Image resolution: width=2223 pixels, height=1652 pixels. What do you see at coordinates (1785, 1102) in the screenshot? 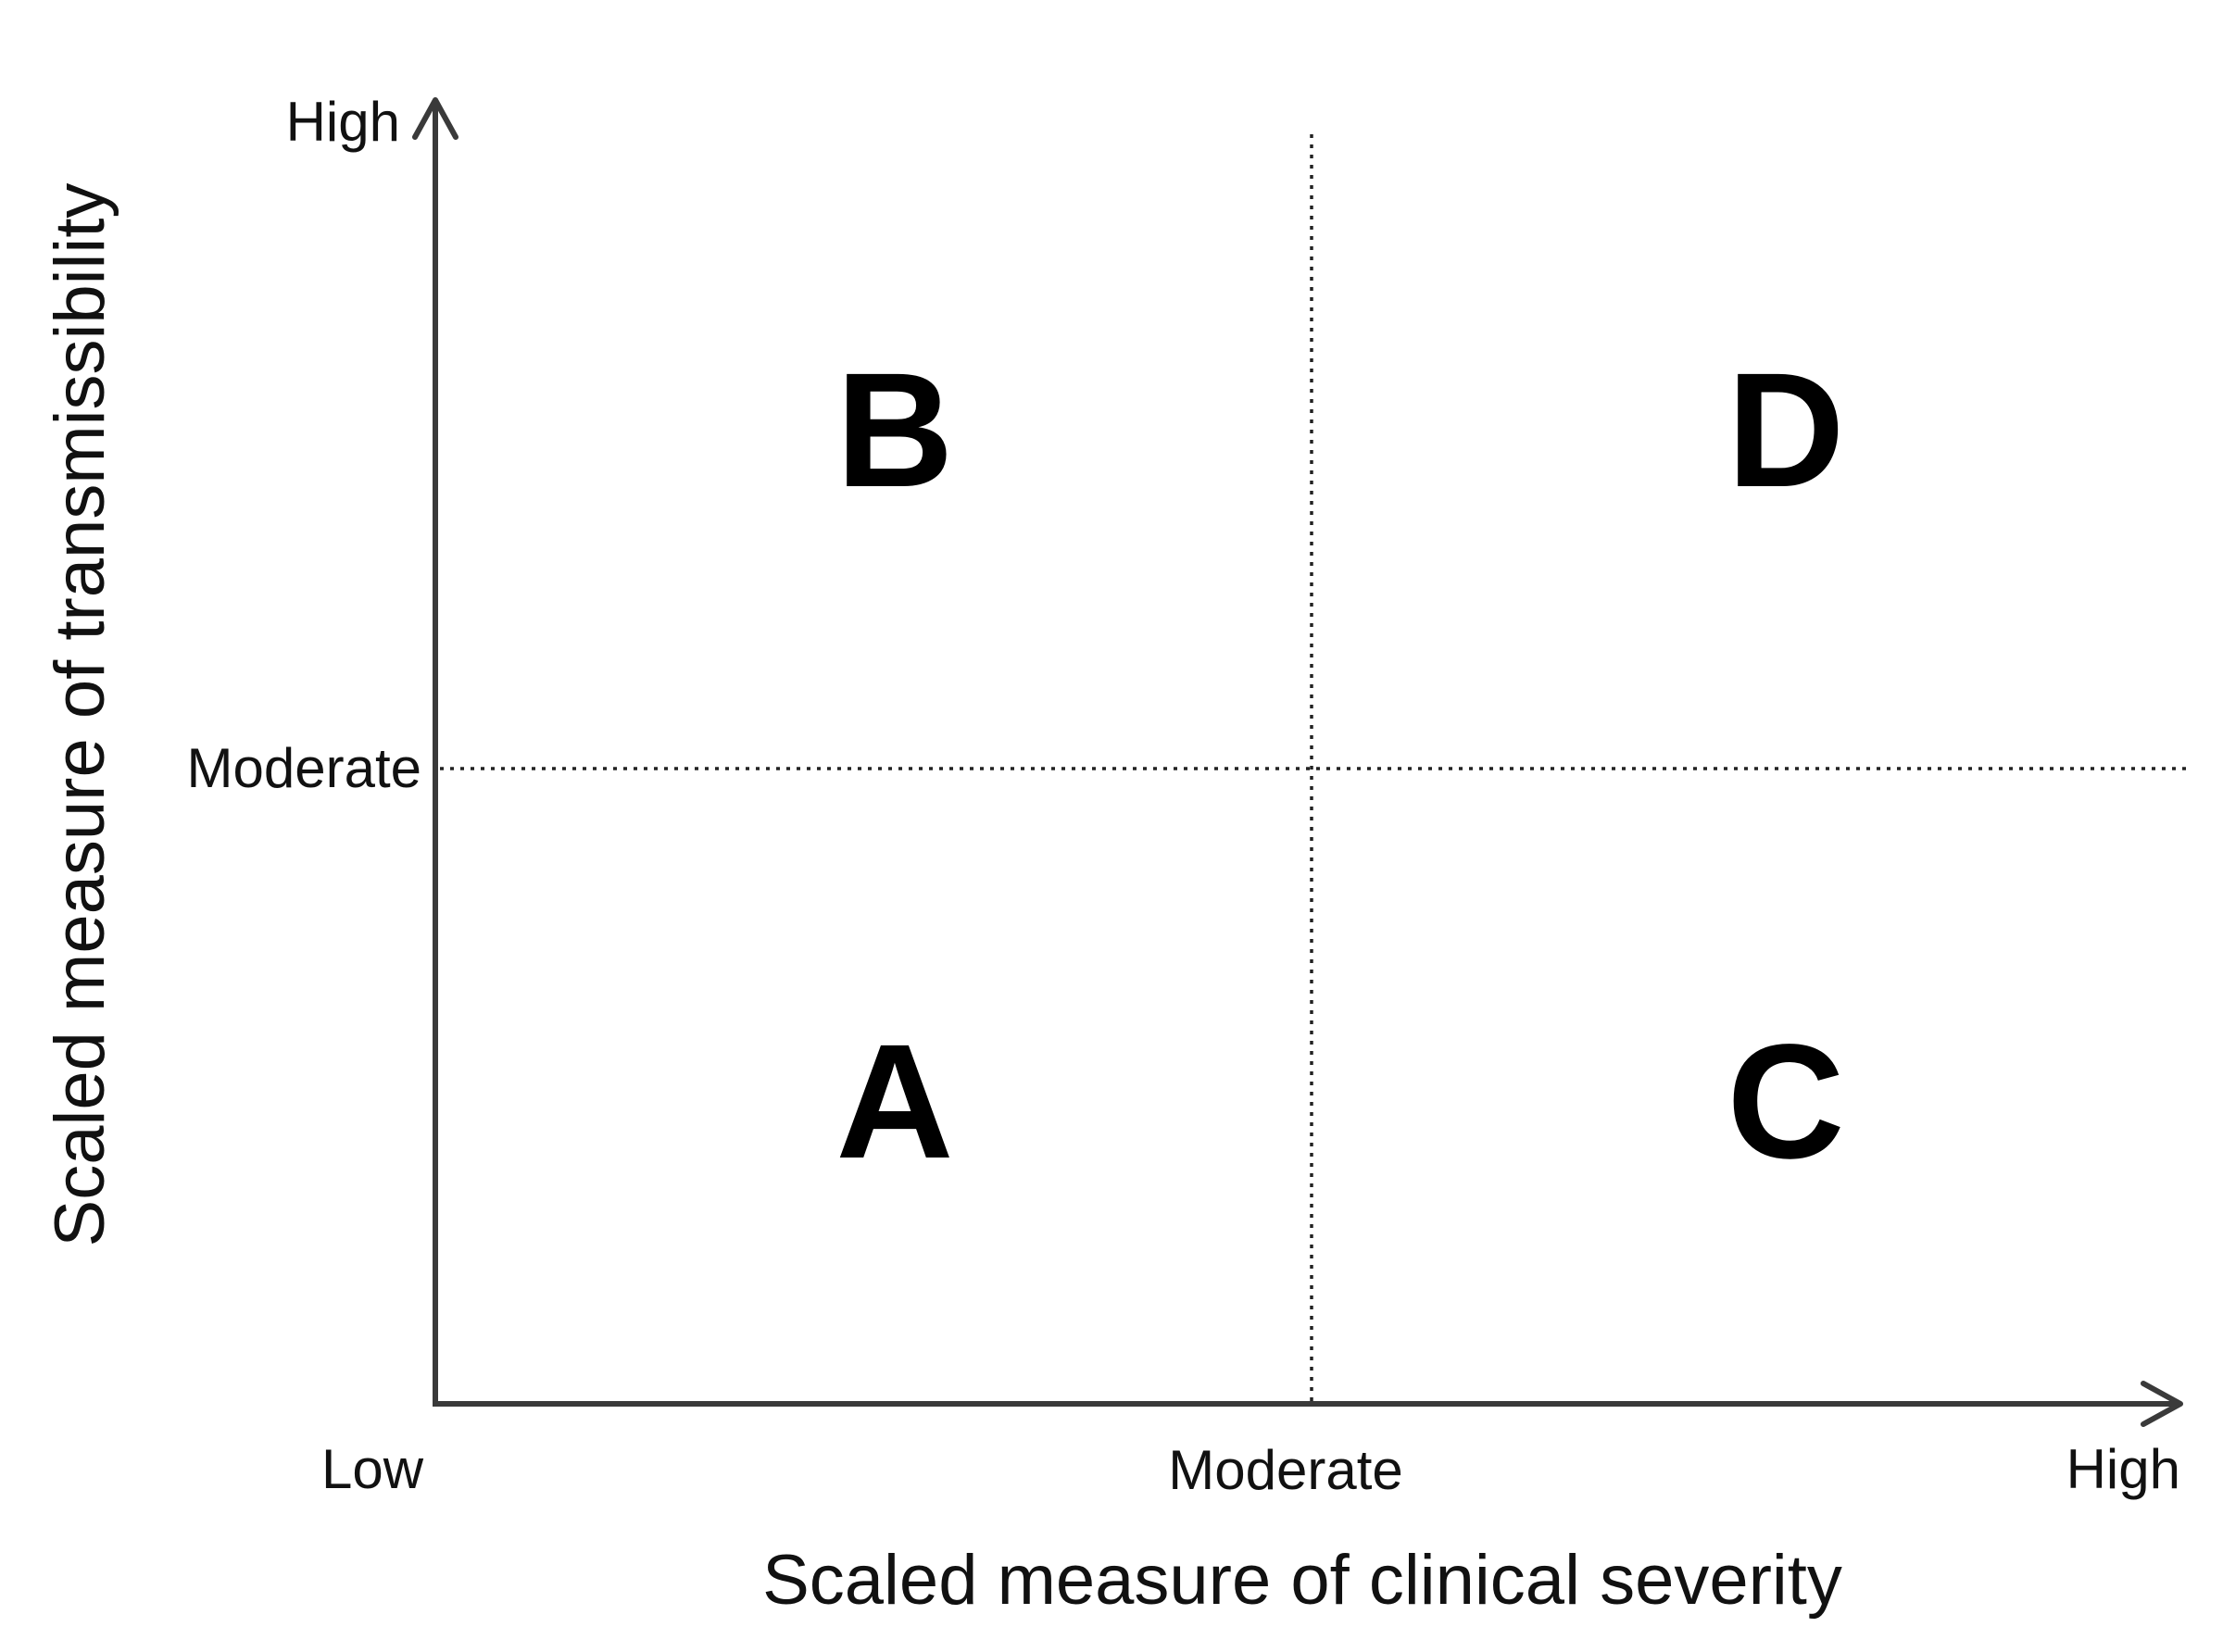
I see `quadrant-label-c: C` at bounding box center [1785, 1102].